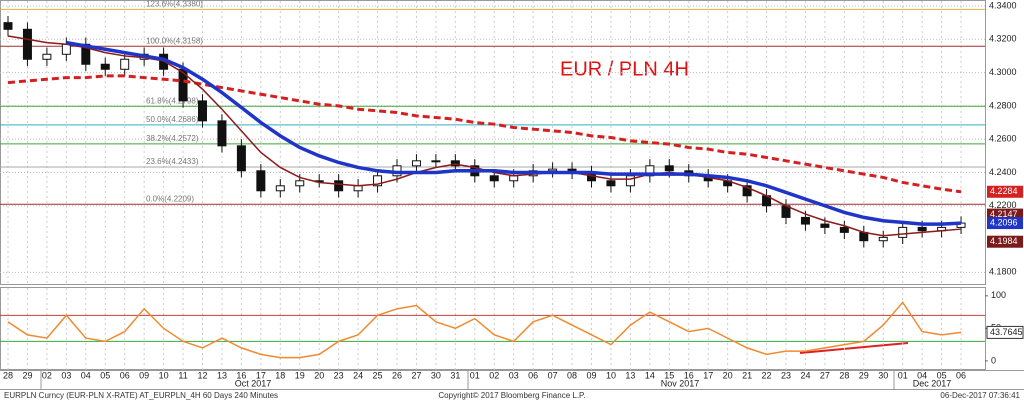  What do you see at coordinates (932, 383) in the screenshot?
I see `month-label: Dec 2017` at bounding box center [932, 383].